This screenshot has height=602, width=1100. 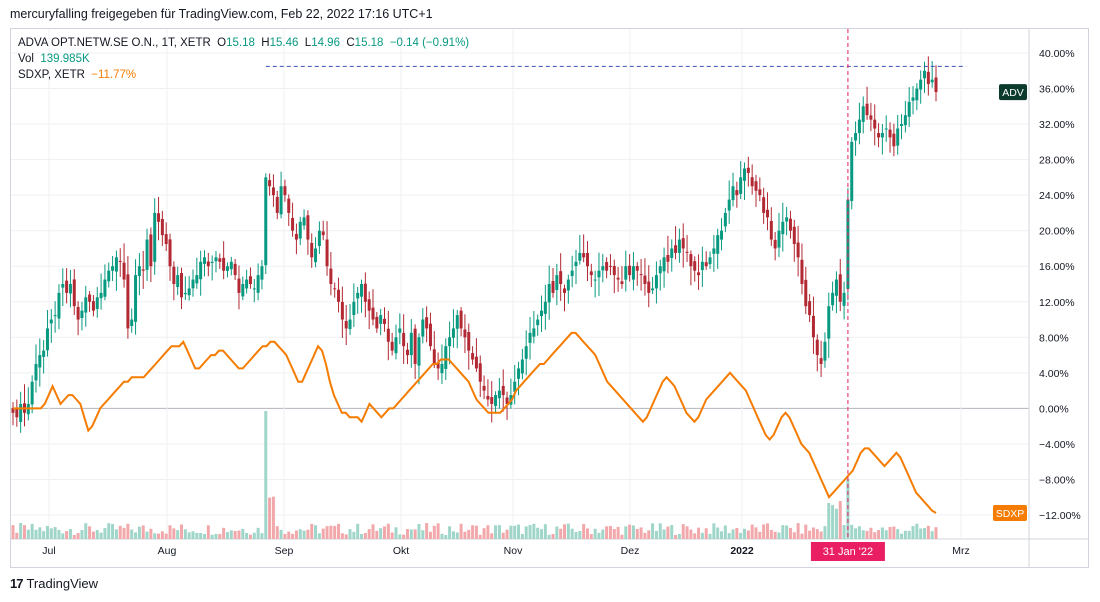 What do you see at coordinates (114, 75) in the screenshot?
I see `legend-compare-value: −11.77%` at bounding box center [114, 75].